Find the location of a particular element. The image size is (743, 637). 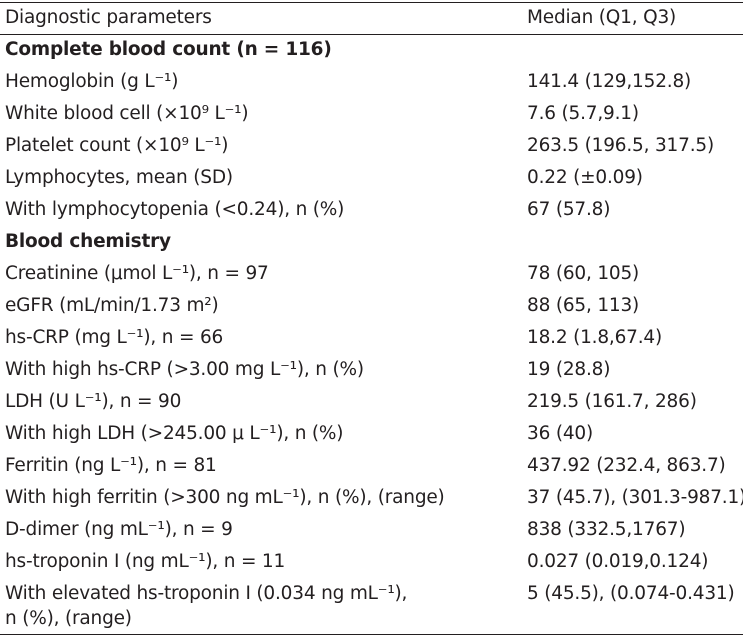

parameter-label: With high LDH (>245.00 μ L⁻¹), n (%) is located at coordinates (174, 433).